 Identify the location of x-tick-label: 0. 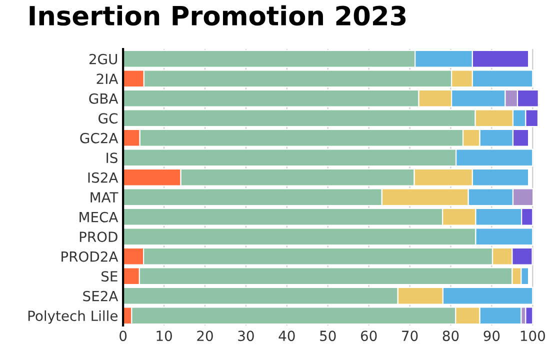
(123, 336).